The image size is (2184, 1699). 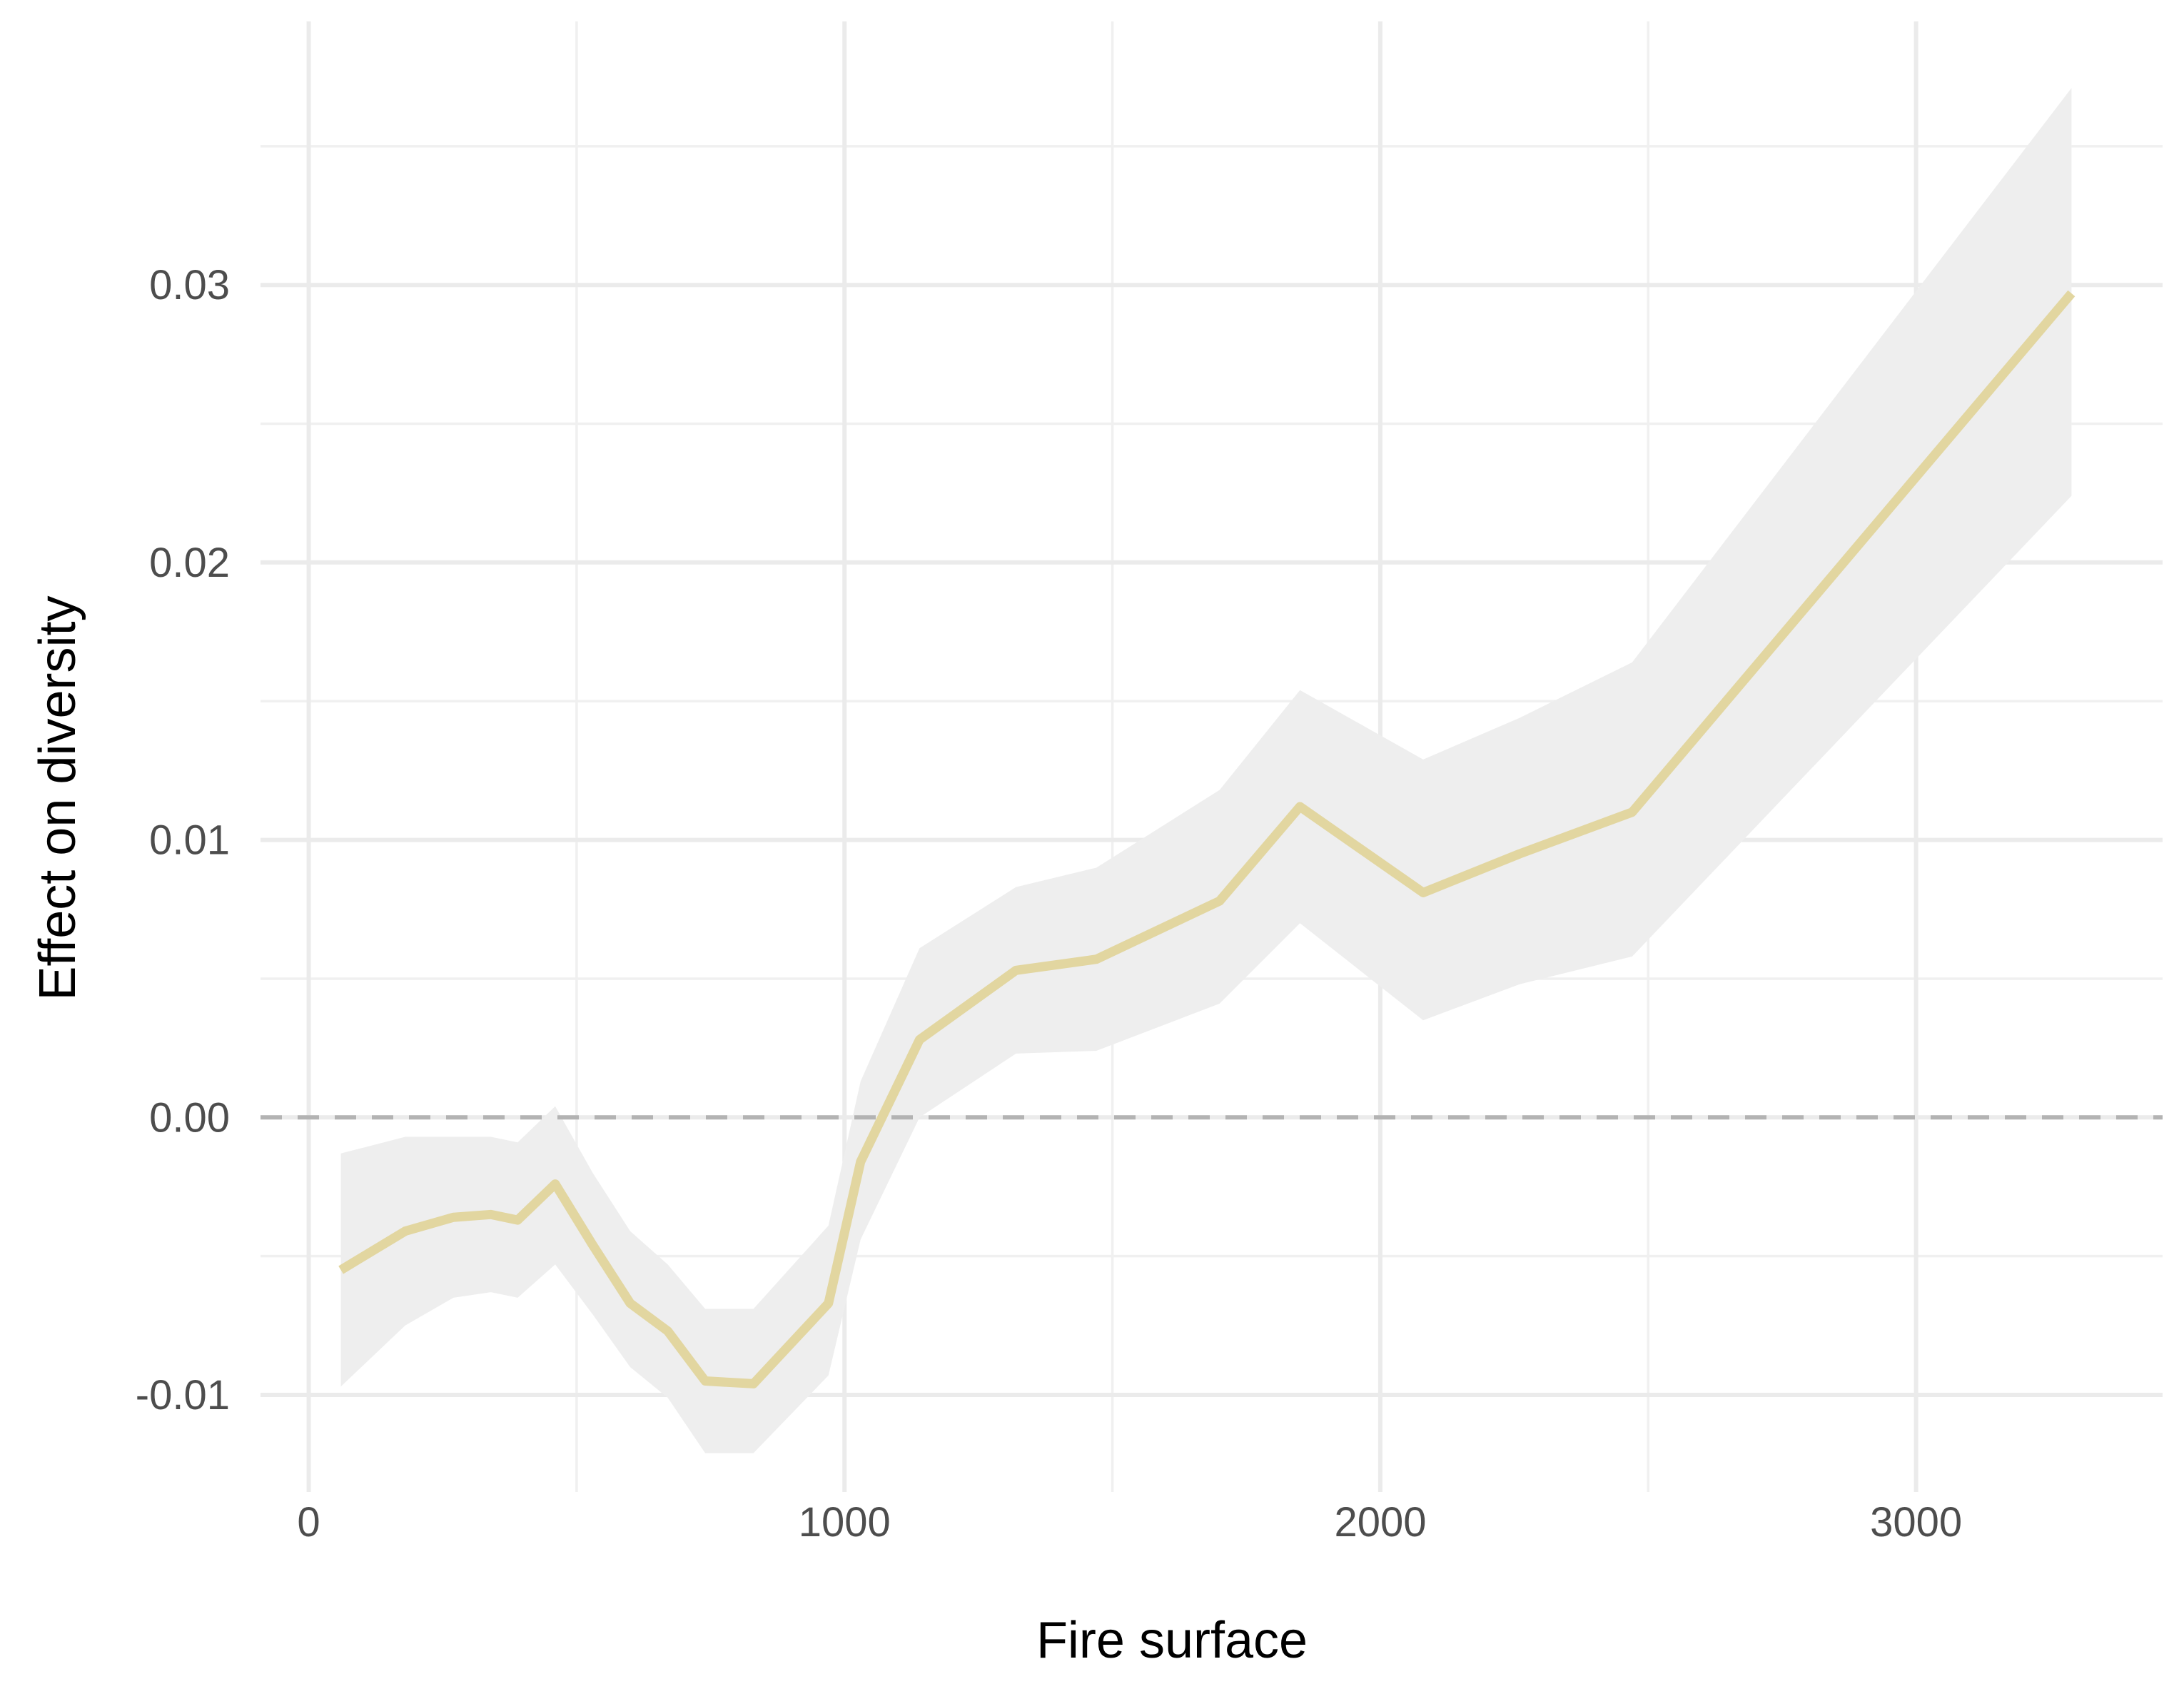 What do you see at coordinates (308, 1523) in the screenshot?
I see `x-tick-label: 0` at bounding box center [308, 1523].